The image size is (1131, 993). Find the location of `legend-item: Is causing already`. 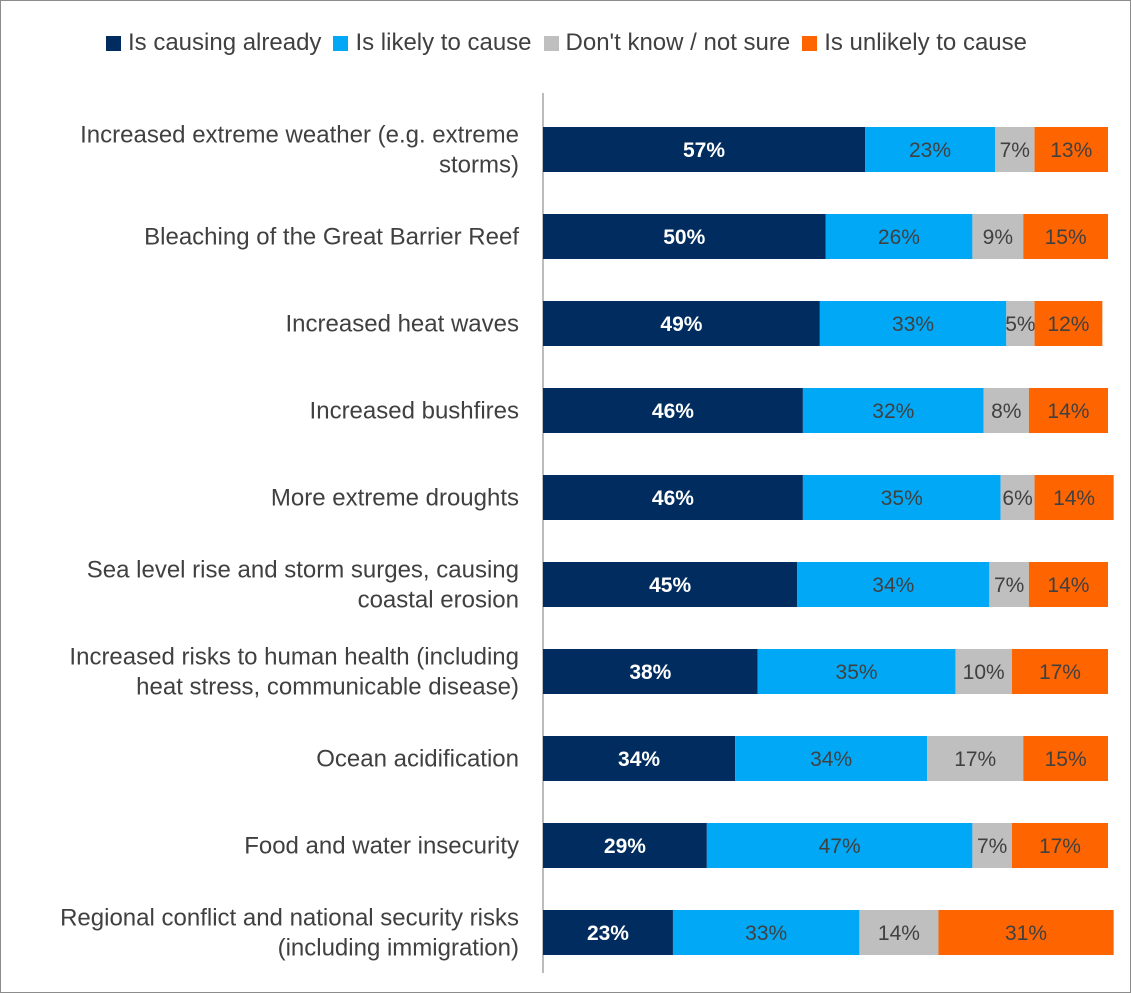

legend-item: Is causing already is located at coordinates (213, 43).